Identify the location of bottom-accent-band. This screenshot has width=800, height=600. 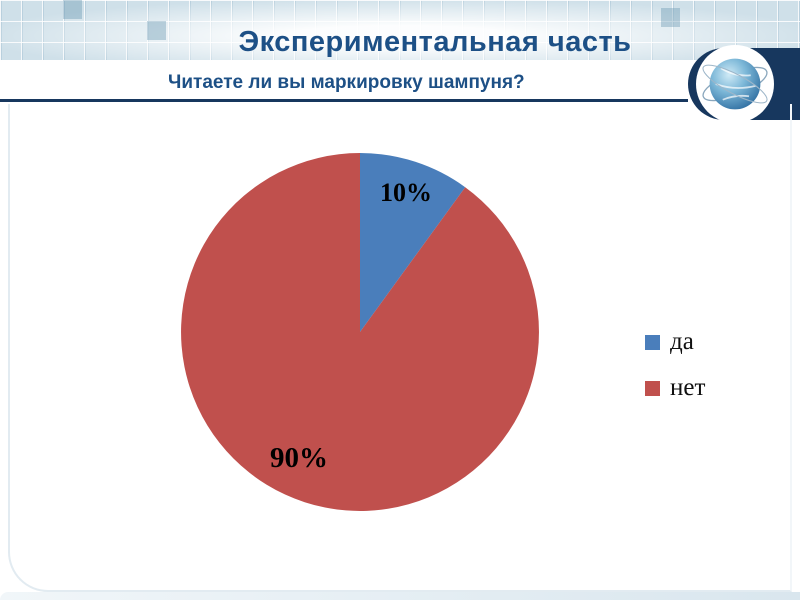
(400, 596).